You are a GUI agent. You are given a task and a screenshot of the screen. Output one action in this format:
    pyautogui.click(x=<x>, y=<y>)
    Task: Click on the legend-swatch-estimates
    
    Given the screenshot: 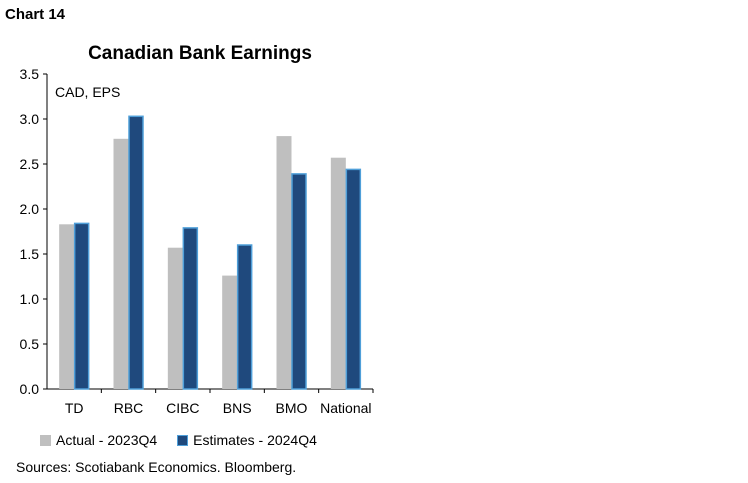 What is the action you would take?
    pyautogui.click(x=183, y=440)
    